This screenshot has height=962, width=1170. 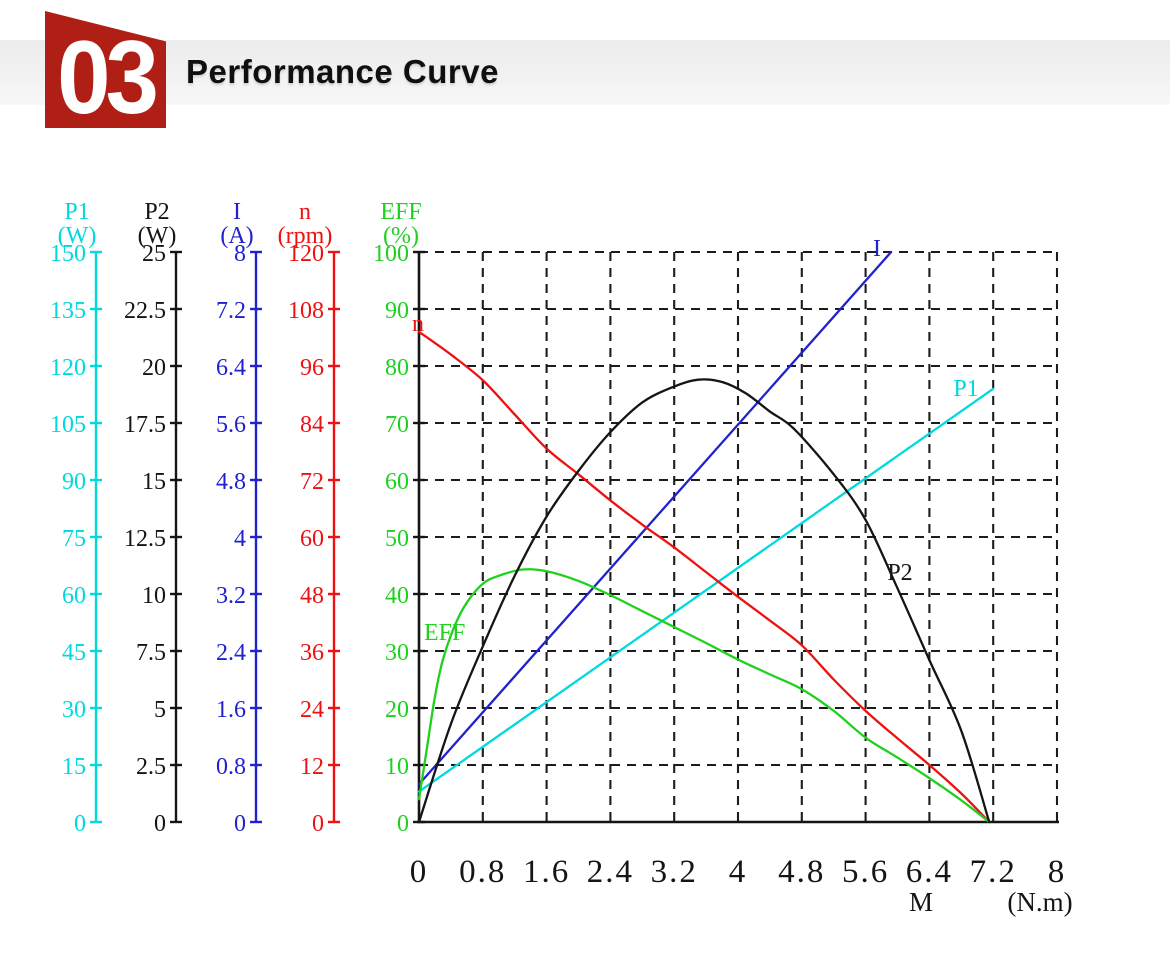 I want to click on y-tick-label-n: 24, so click(x=312, y=710).